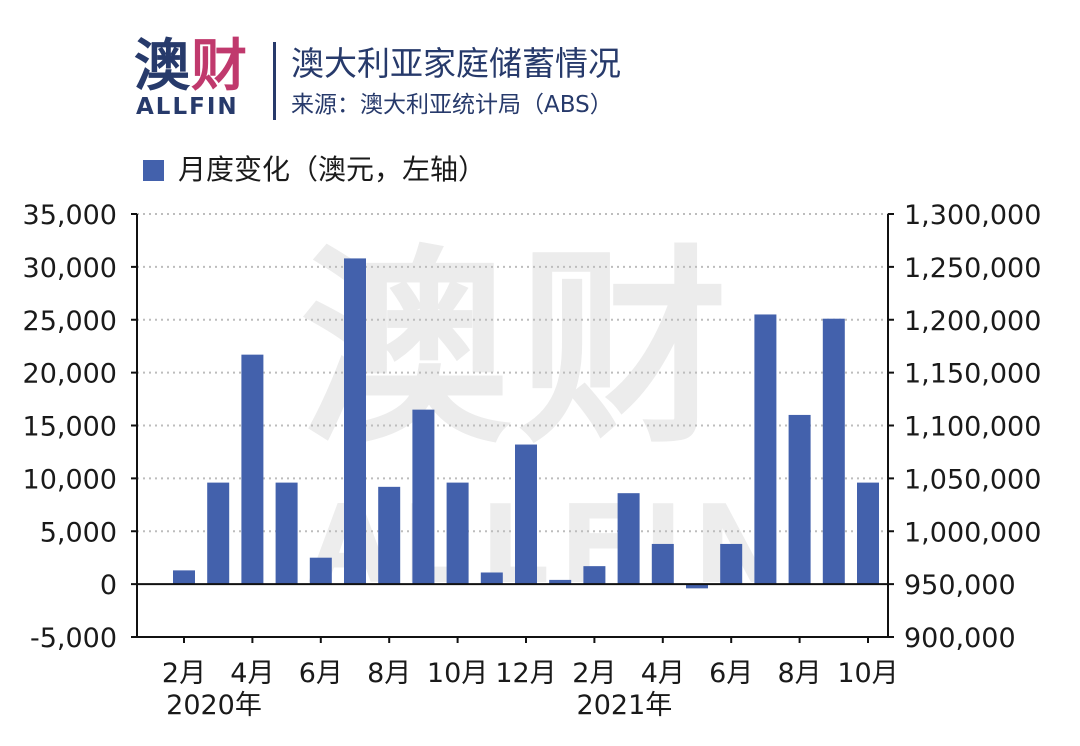 The width and height of the screenshot is (1080, 746). Describe the element at coordinates (70, 215) in the screenshot. I see `left-axis-tick-label: 35,000` at that location.